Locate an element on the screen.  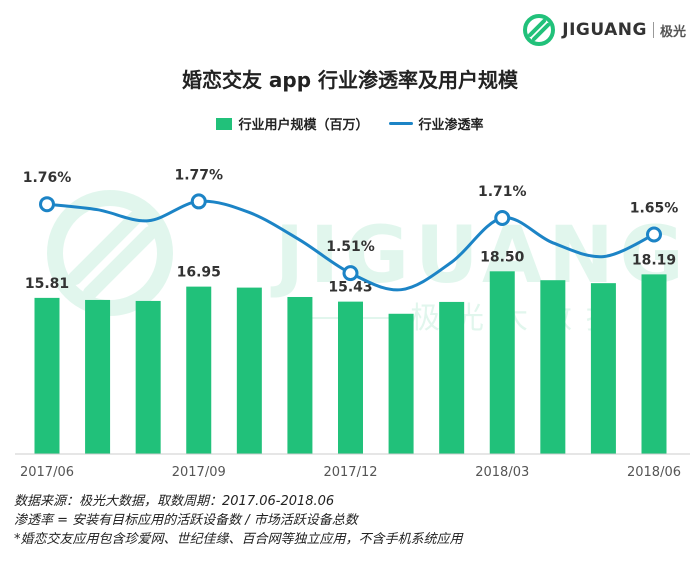
bar-2018/03 is located at coordinates (502, 362).